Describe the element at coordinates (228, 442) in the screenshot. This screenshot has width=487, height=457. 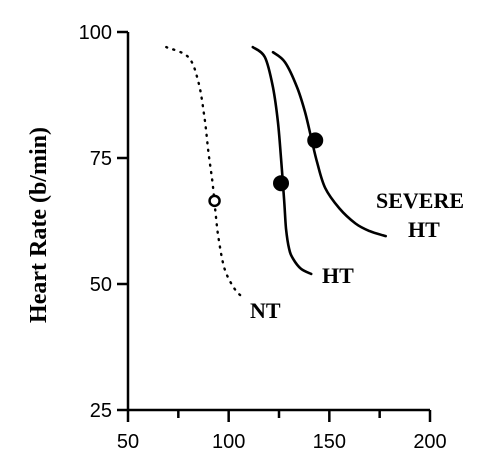
I see `x-tick-label-100: 100` at that location.